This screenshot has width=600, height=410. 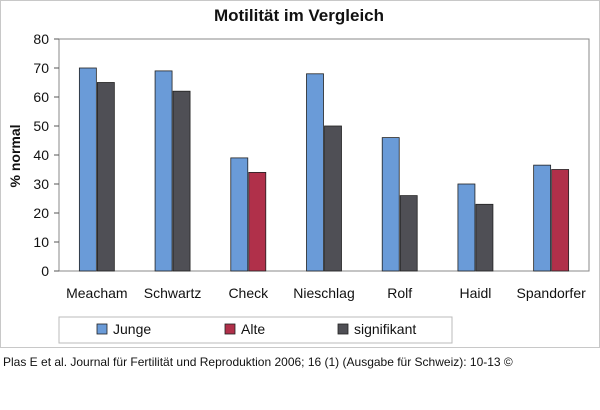 I want to click on x-tick-label: Rolf, so click(x=399, y=293).